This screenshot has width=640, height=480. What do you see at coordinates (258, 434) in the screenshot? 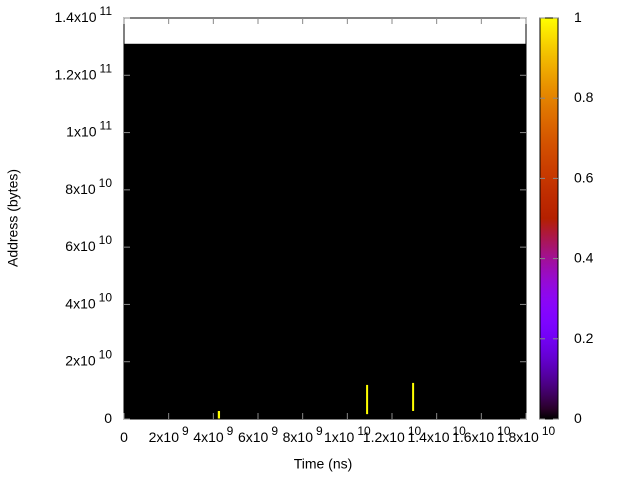
I see `x-tick-label: 6x10 9` at bounding box center [258, 434].